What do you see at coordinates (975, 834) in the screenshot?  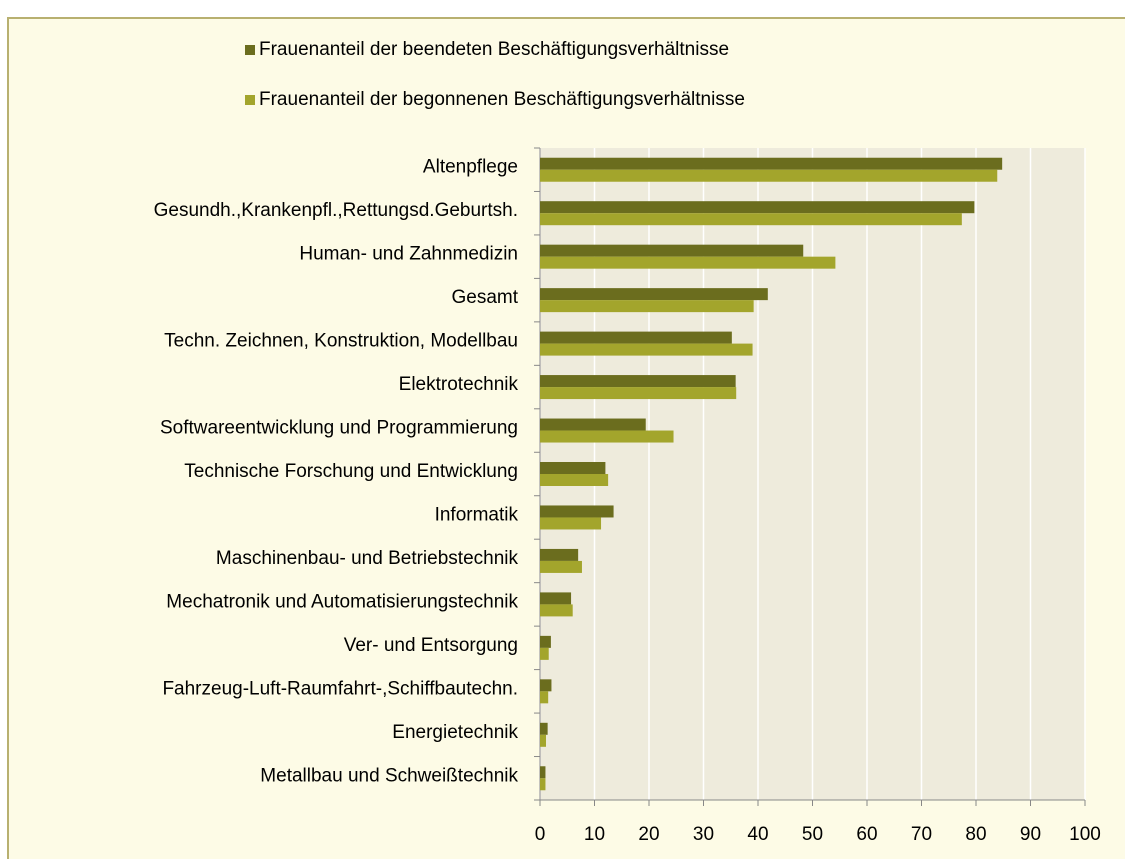 I see `x-tick-label: 80` at bounding box center [975, 834].